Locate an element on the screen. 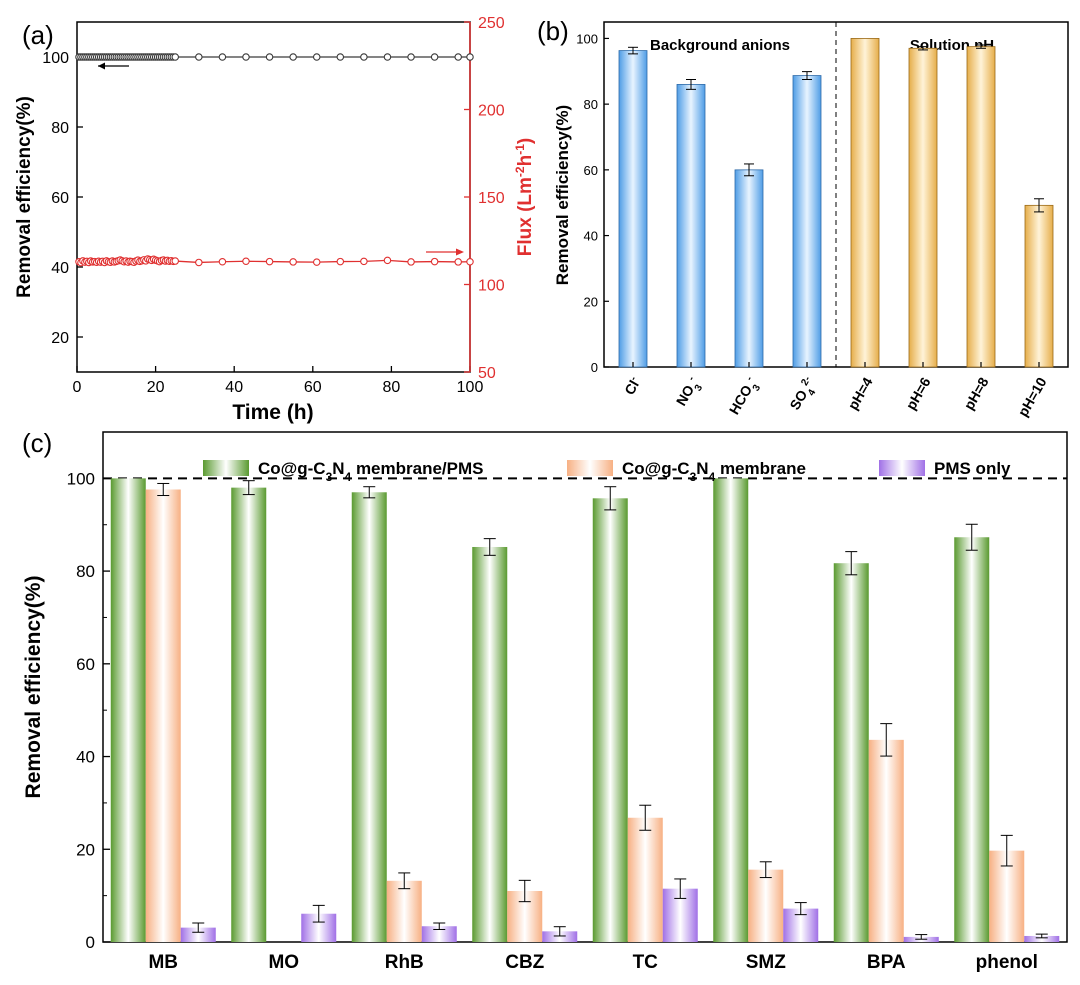 The width and height of the screenshot is (1080, 985). a-y2-tick-label: 250 is located at coordinates (491, 23).